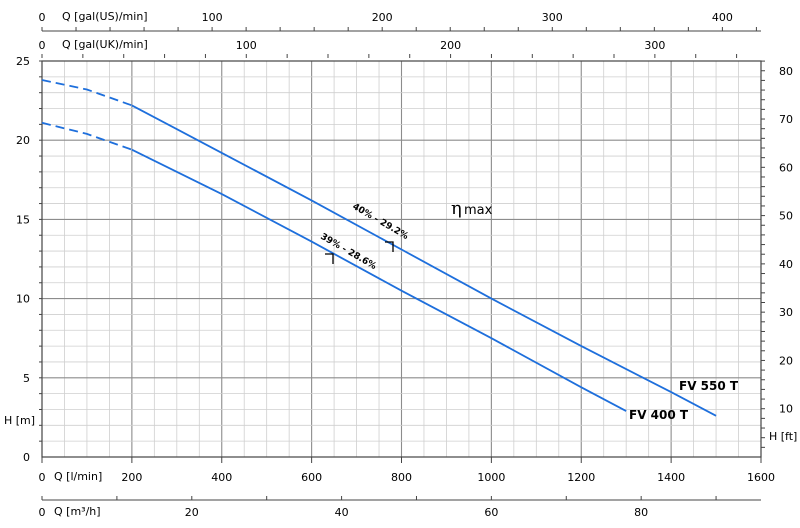 This screenshot has width=800, height=528. I want to click on x-axis-m3h-label: Q [m³/h], so click(77, 511).